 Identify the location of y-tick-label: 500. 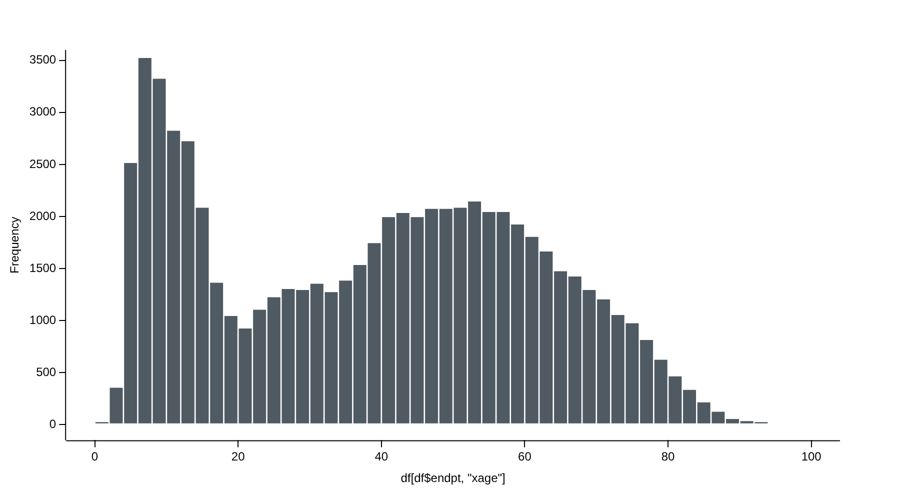
(46, 371).